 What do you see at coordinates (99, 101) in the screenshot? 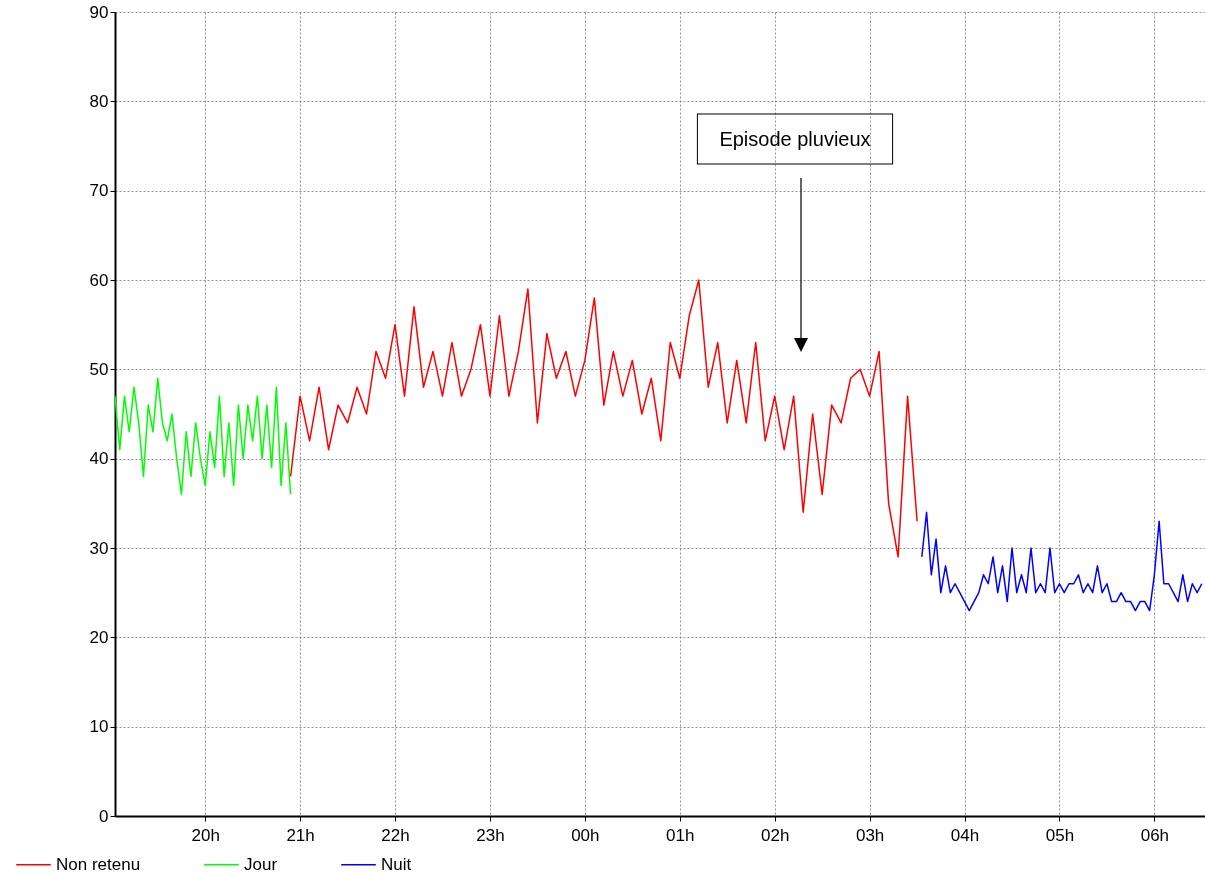
I see `y-tick-label: 80` at bounding box center [99, 101].